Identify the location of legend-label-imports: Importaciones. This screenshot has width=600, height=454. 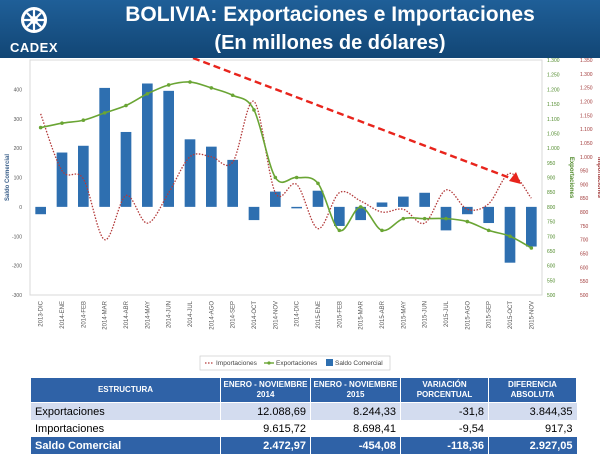
(237, 363).